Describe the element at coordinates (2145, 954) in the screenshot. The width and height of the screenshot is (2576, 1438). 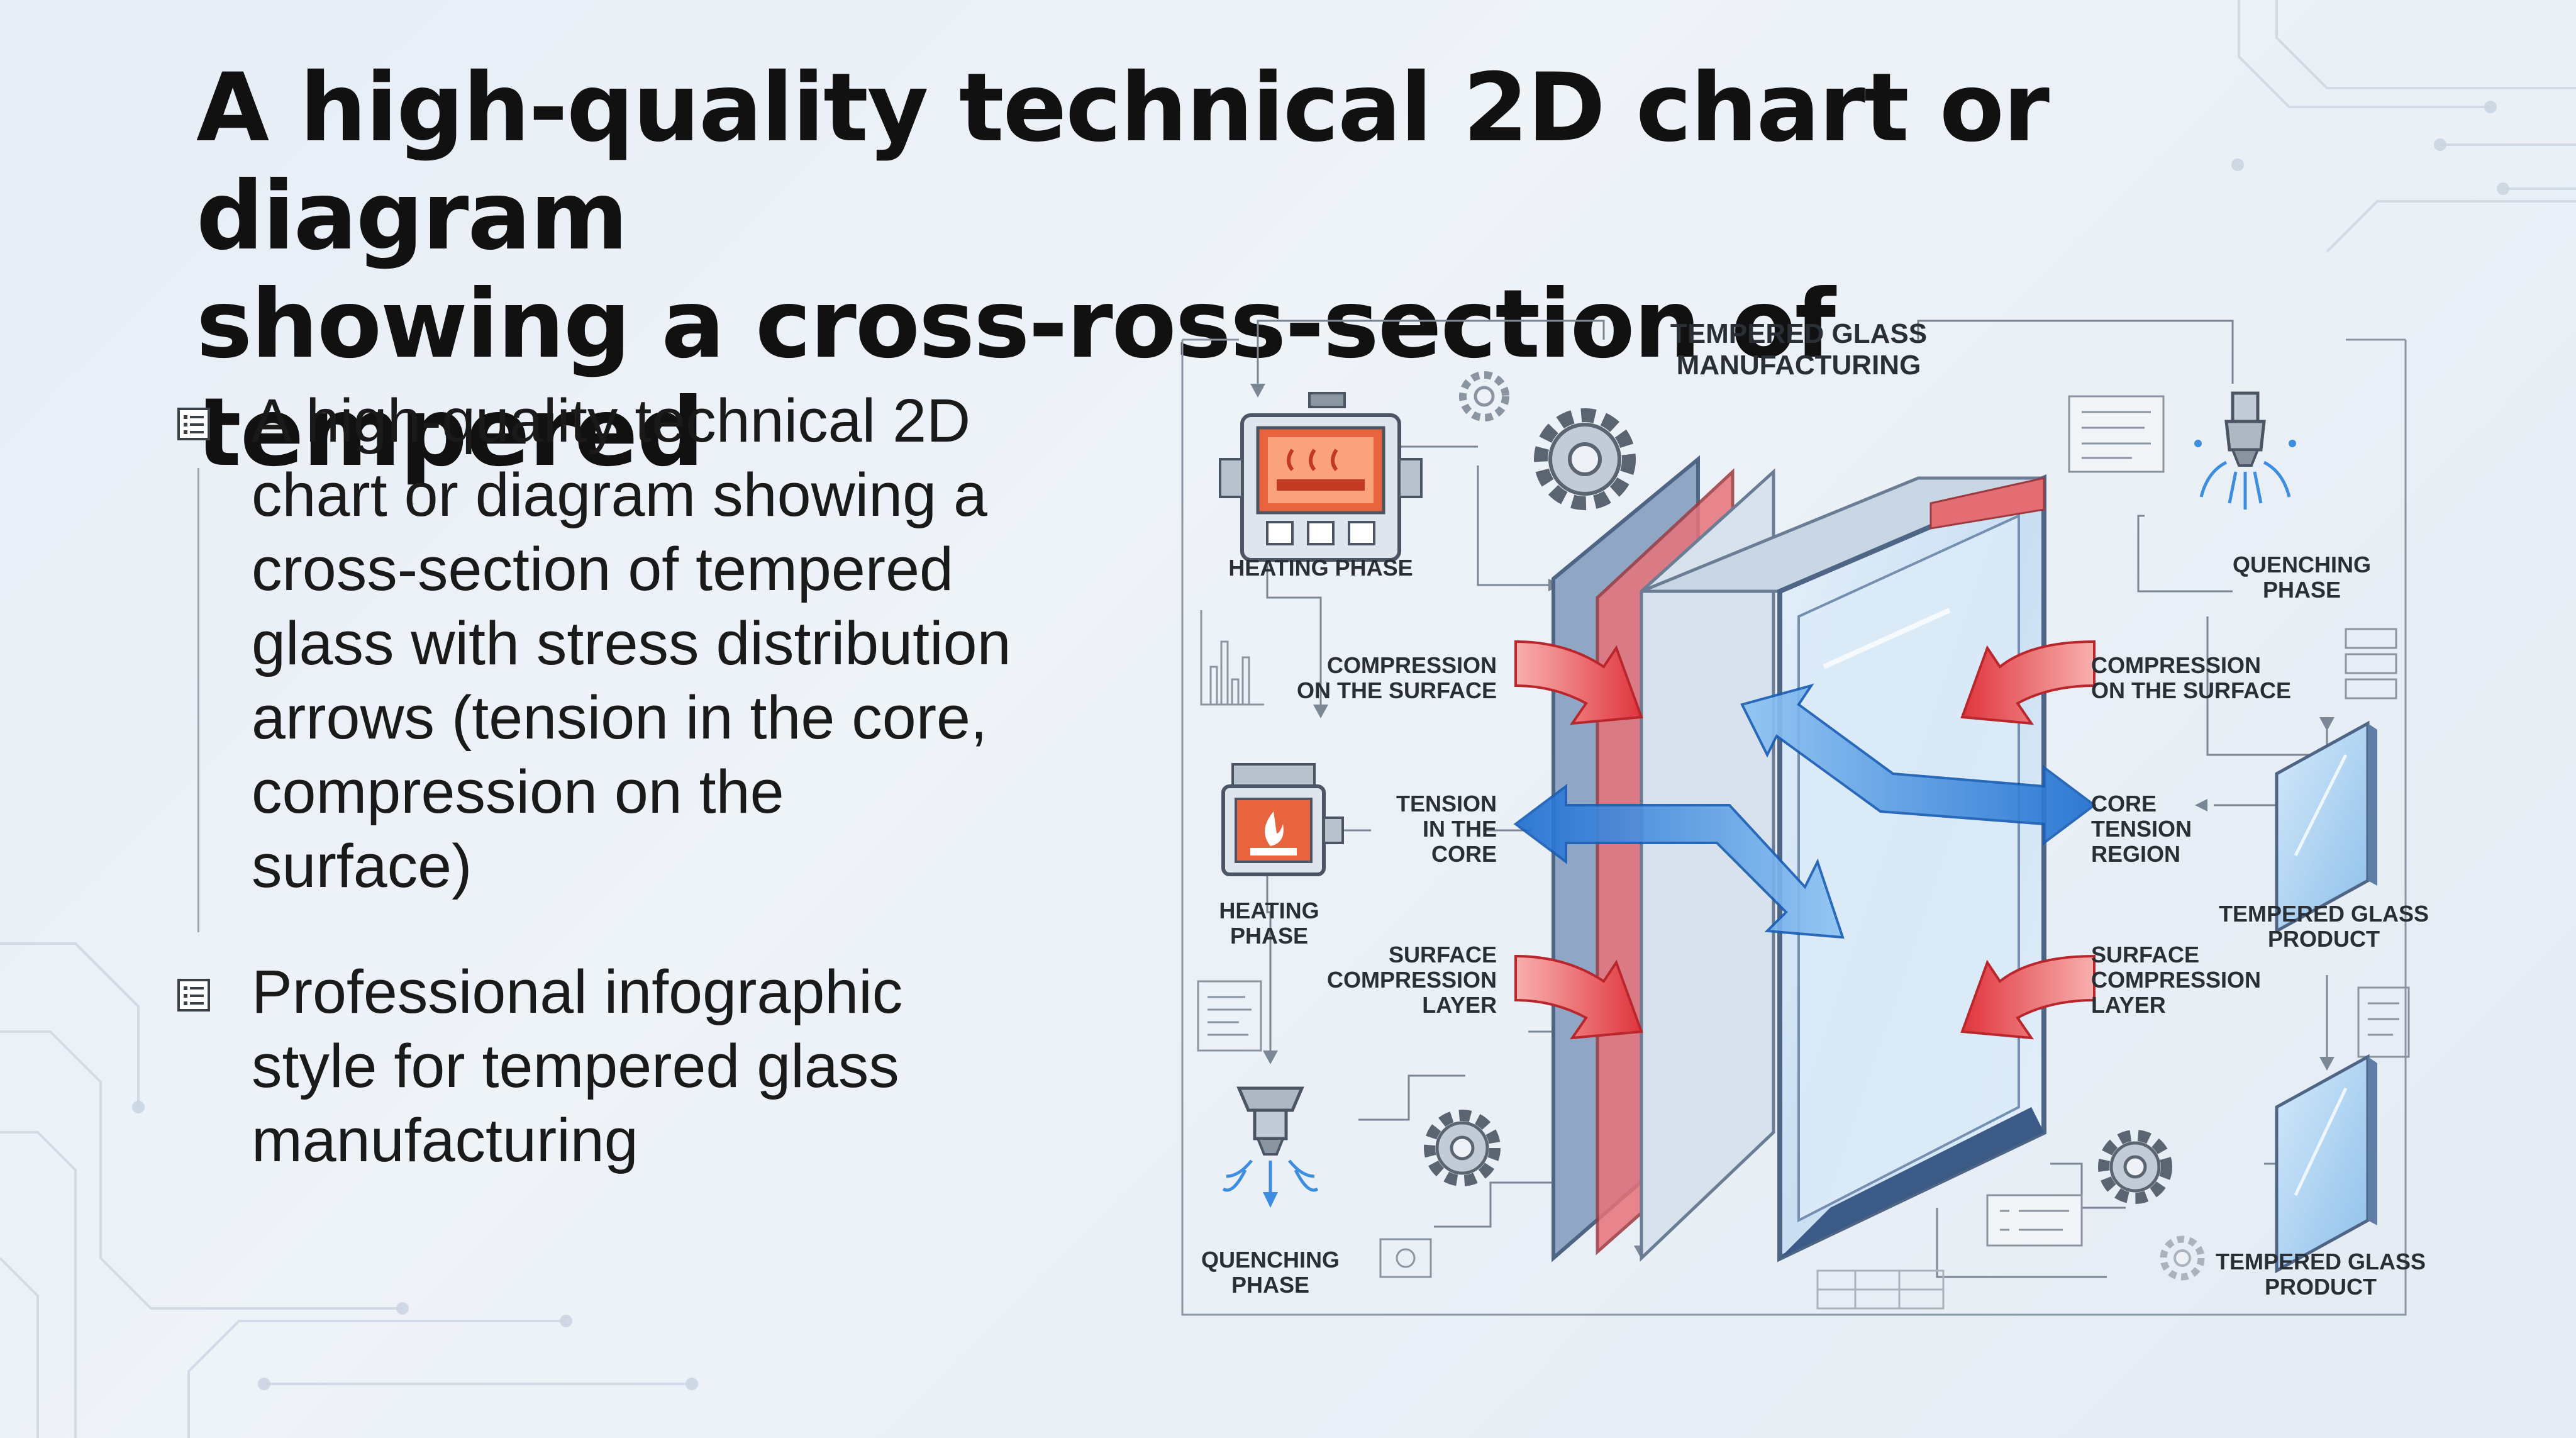
I see `surface-layer-right-line-1: SURFACE` at that location.